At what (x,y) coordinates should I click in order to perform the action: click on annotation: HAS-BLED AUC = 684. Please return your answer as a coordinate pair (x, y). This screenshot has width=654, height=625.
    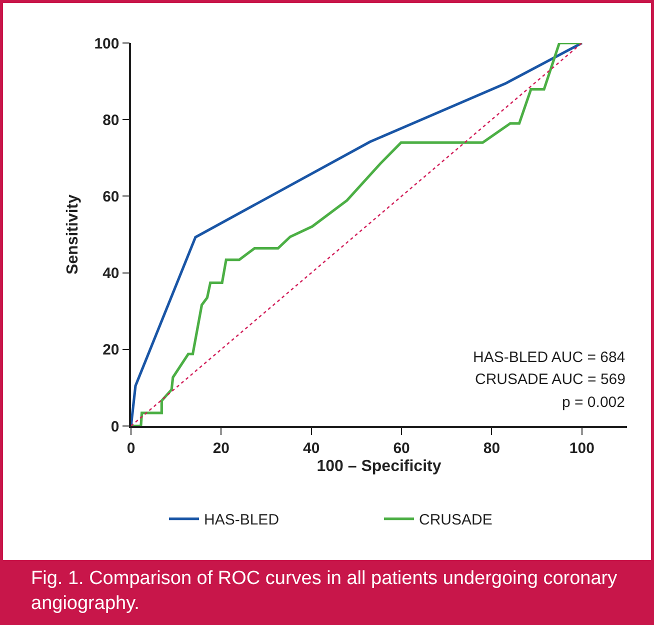
    Looking at the image, I should click on (549, 357).